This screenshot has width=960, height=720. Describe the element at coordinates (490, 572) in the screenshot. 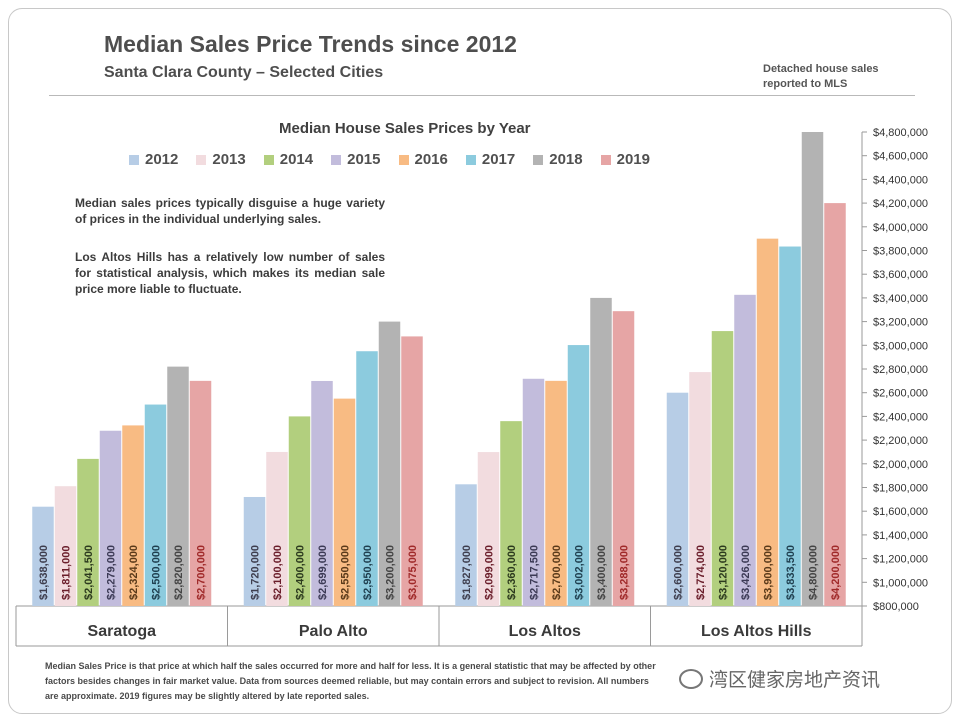

I see `bar-value-label: $2,099,000` at that location.